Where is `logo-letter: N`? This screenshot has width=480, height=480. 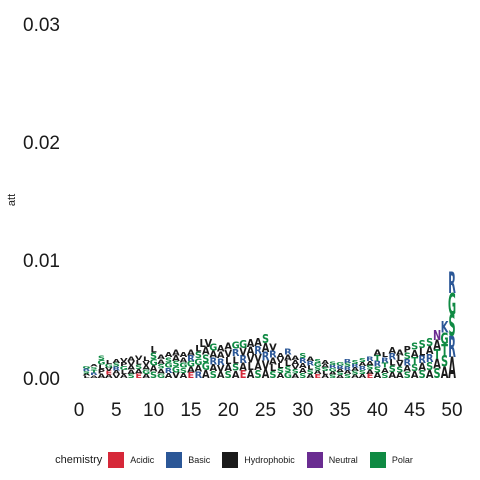 logo-letter: N is located at coordinates (437, 336).